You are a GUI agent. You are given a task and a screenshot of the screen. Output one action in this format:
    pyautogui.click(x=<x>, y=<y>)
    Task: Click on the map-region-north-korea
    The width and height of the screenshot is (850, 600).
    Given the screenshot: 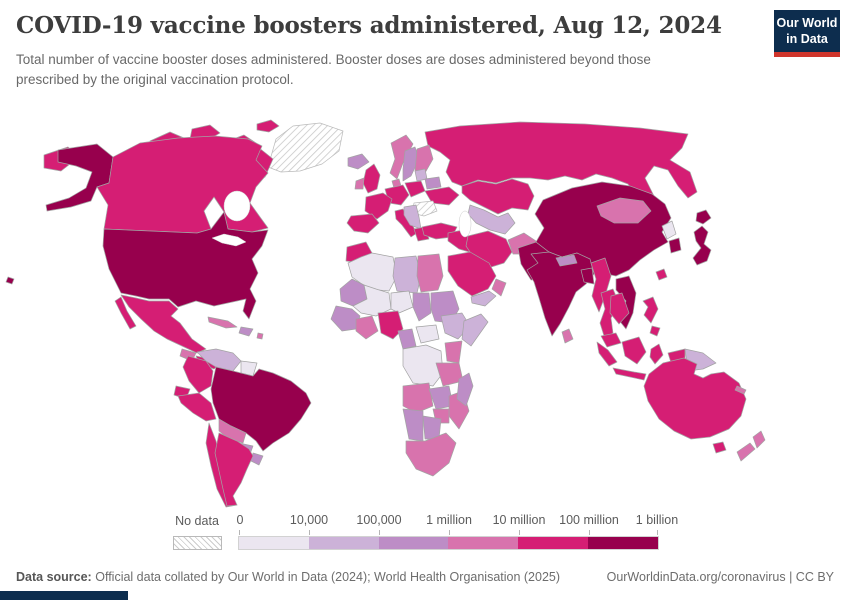 What is the action you would take?
    pyautogui.click(x=669, y=230)
    